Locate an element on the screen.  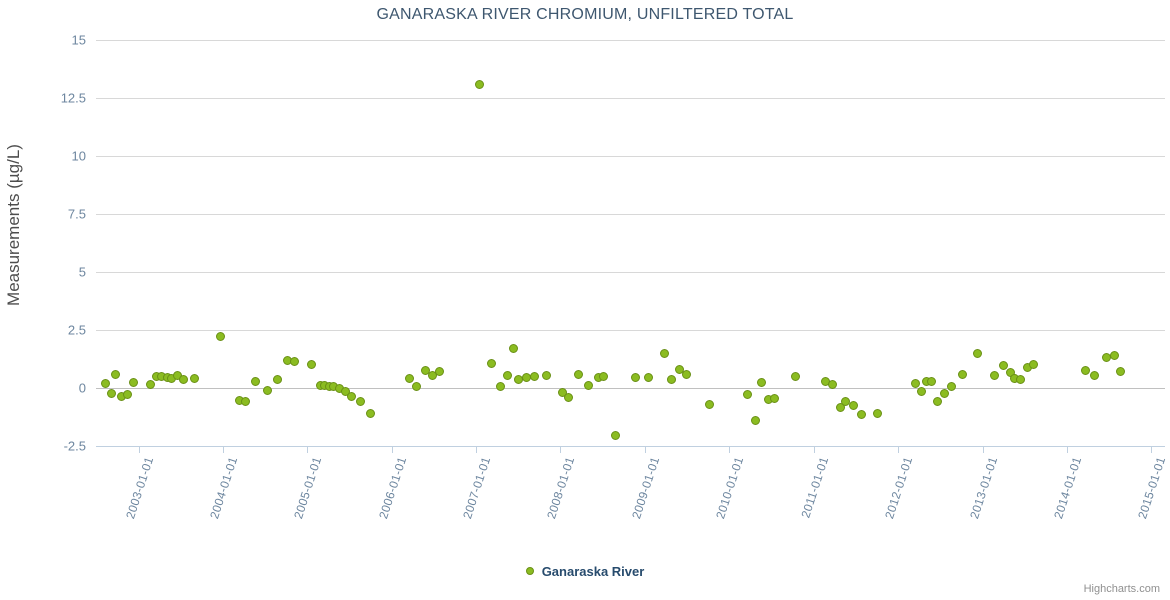
x-tick-label: 2007-01-01 is located at coordinates (477, 488).